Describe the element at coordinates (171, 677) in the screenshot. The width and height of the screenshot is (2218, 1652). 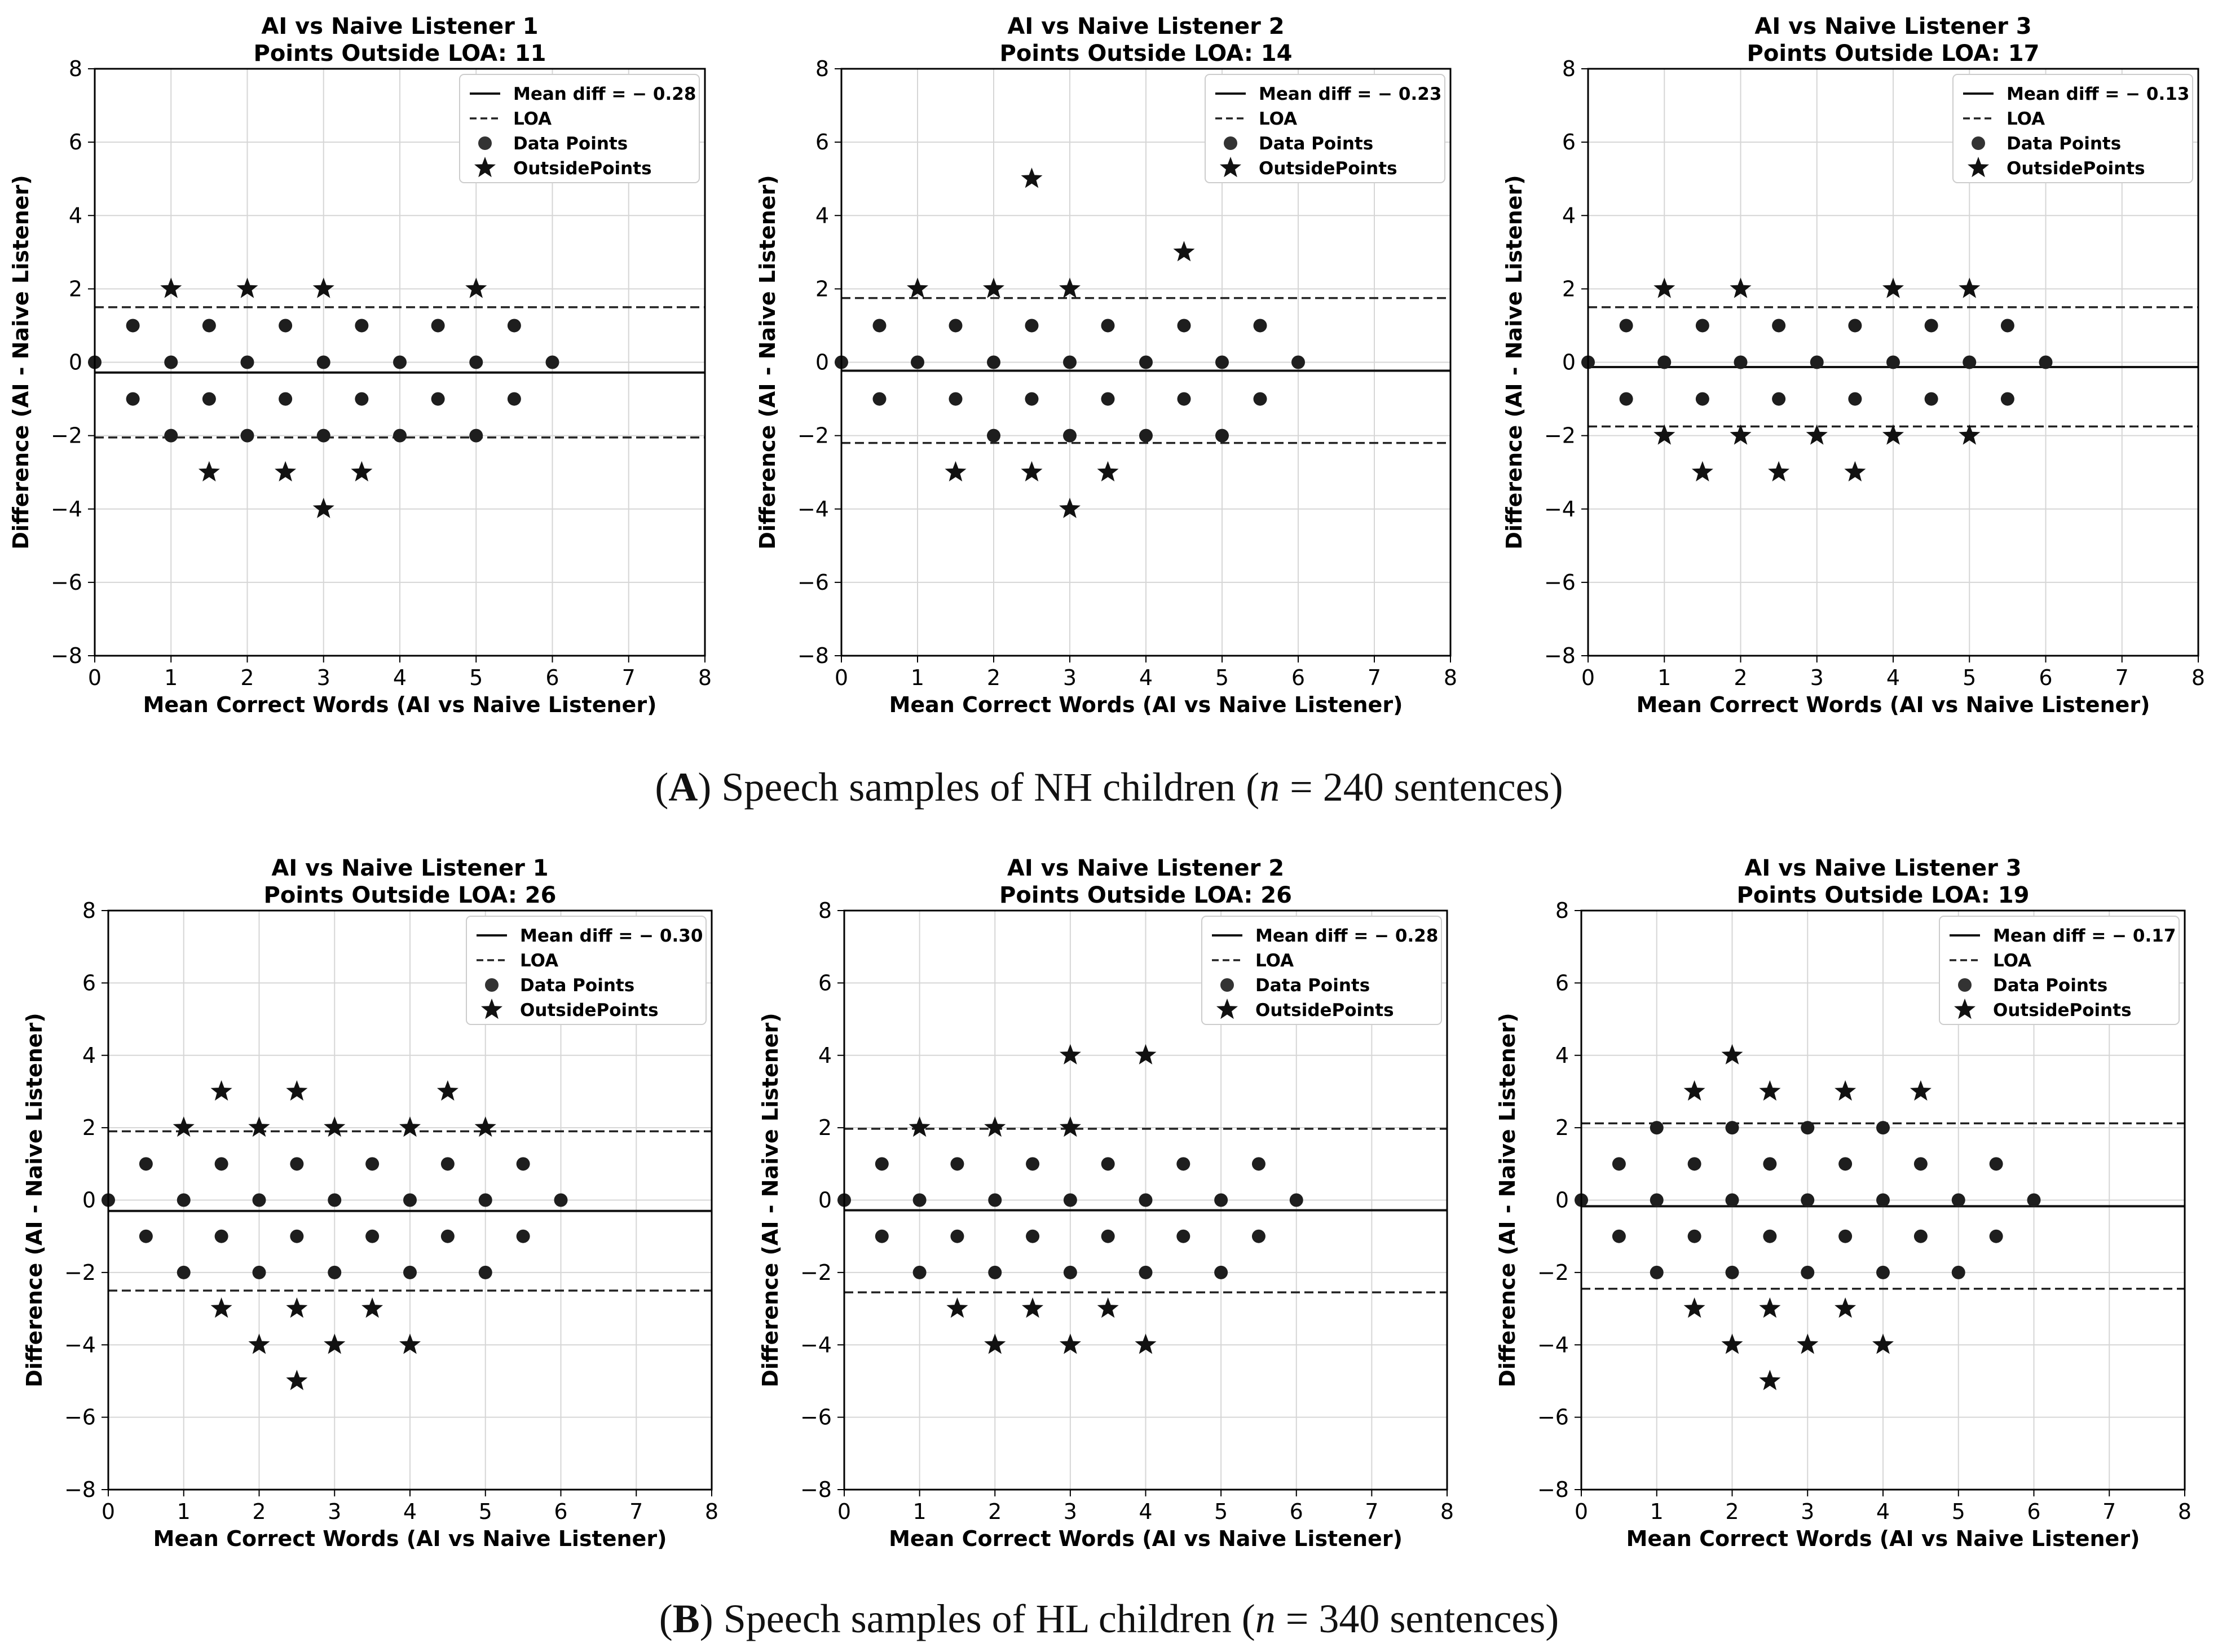
I see `x-tick-label: 1` at that location.